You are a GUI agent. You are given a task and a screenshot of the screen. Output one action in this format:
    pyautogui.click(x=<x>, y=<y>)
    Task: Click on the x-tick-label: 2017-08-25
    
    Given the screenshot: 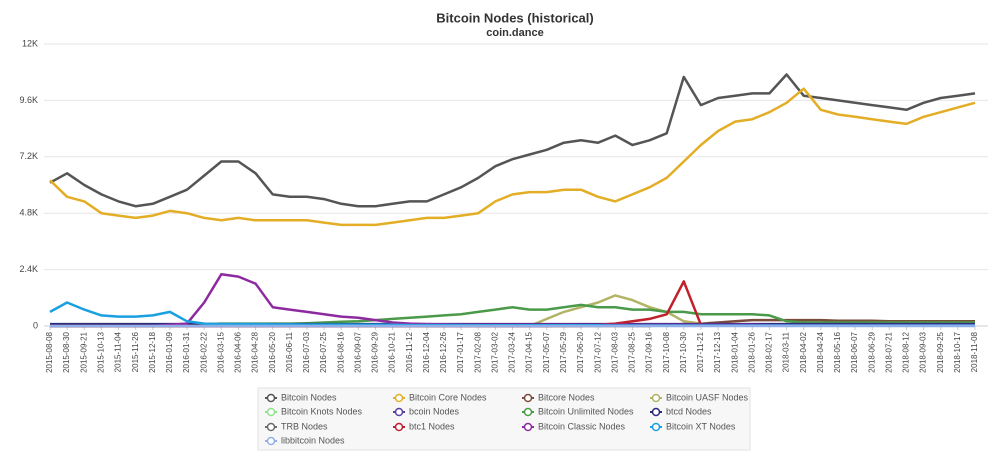 What is the action you would take?
    pyautogui.click(x=632, y=351)
    